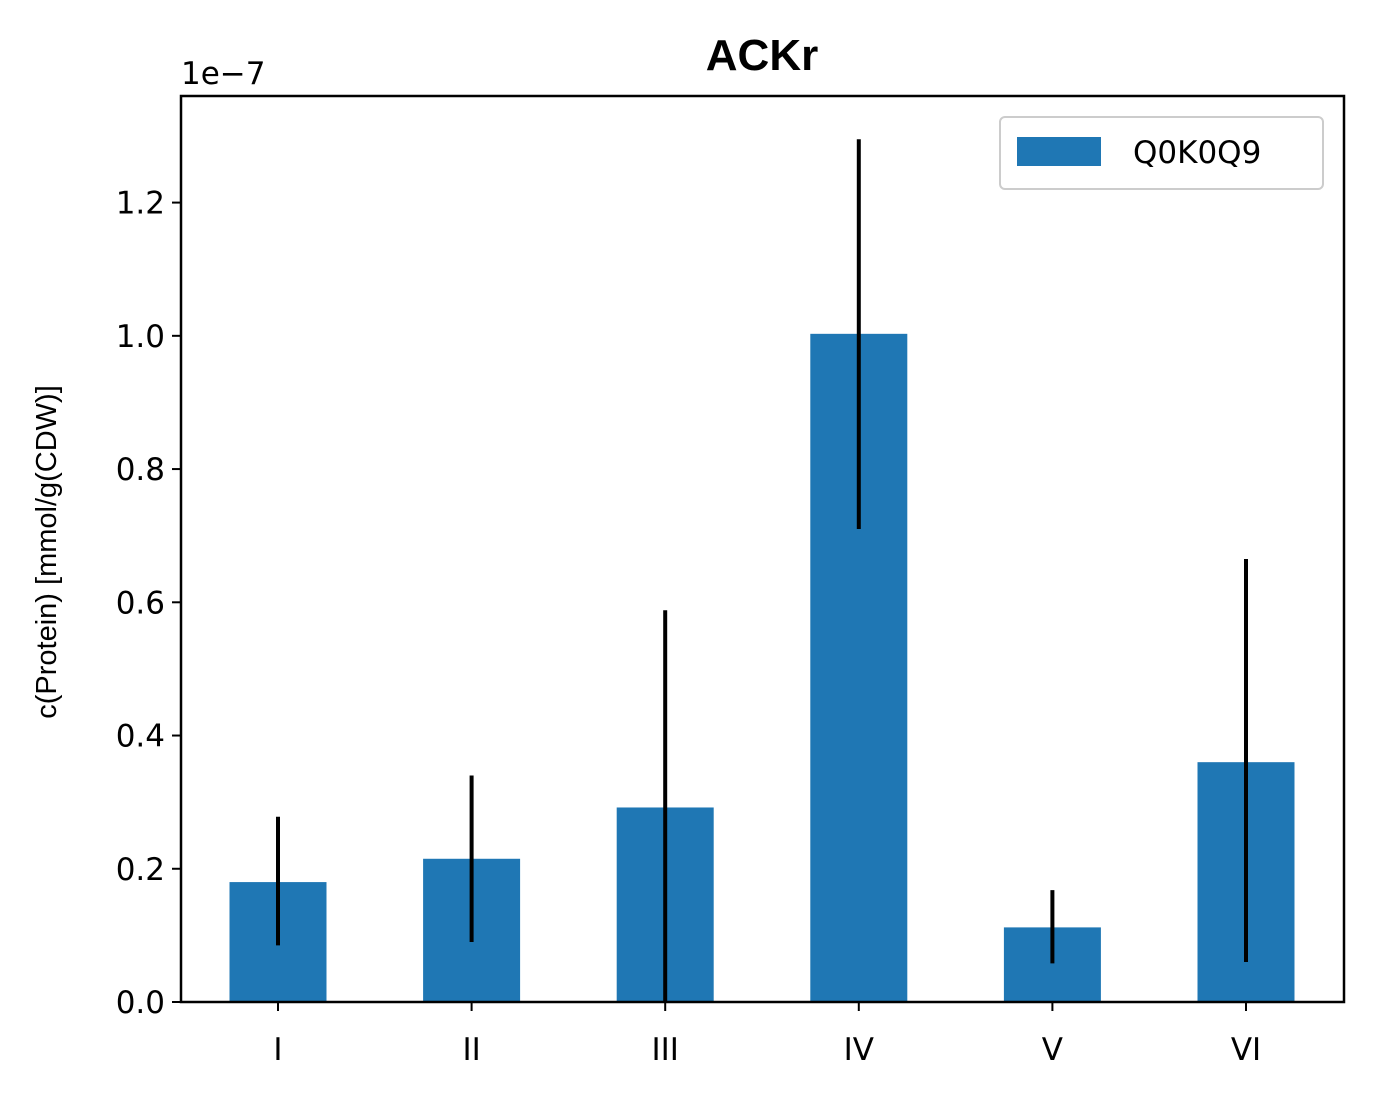 Image resolution: width=1373 pixels, height=1102 pixels. What do you see at coordinates (1197, 153) in the screenshot?
I see `legend-label: Q0K0Q9` at bounding box center [1197, 153].